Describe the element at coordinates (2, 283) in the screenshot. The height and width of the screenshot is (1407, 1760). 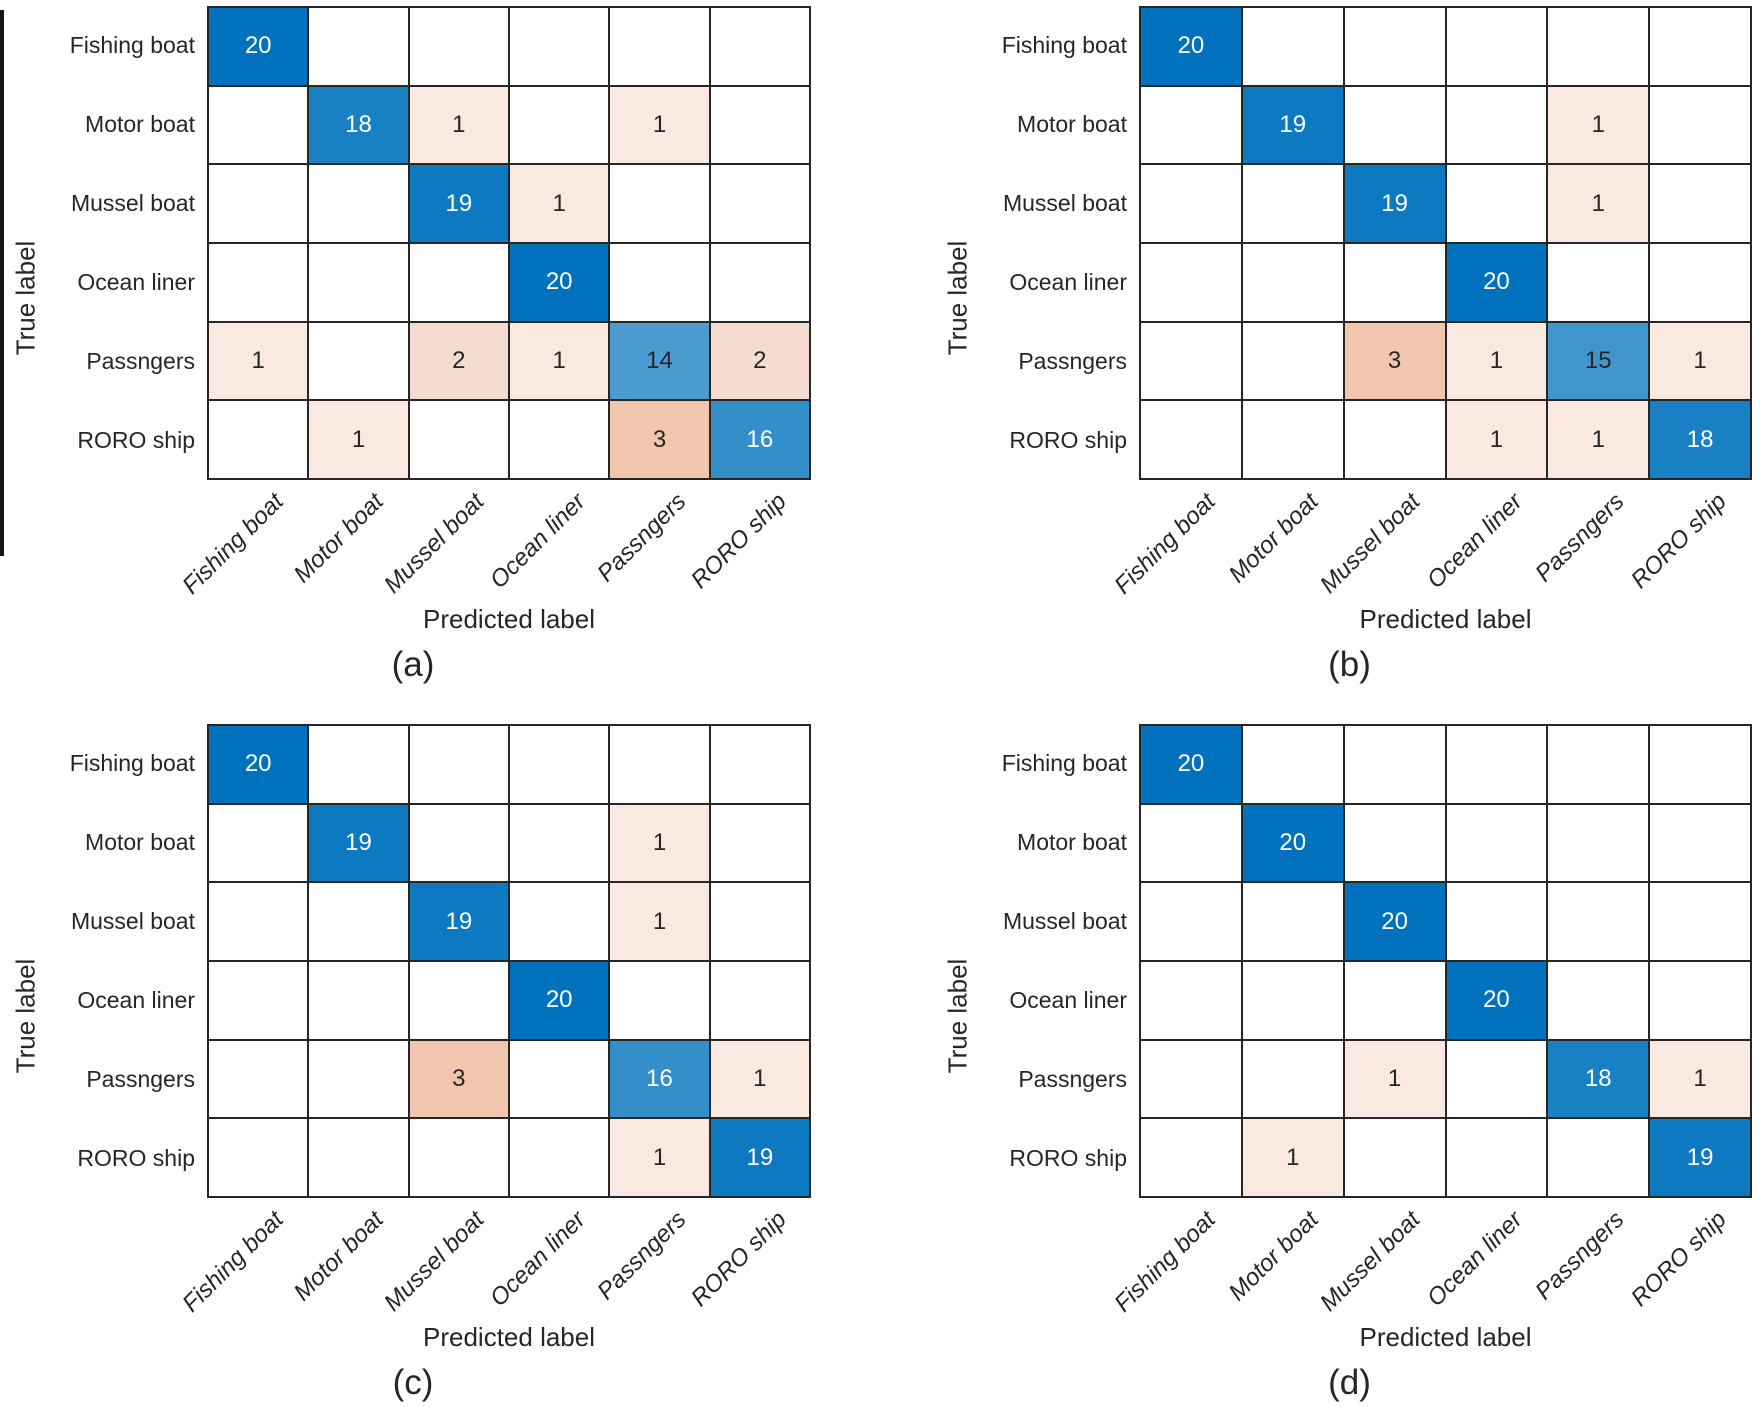
I see `scan-edge-artifact` at that location.